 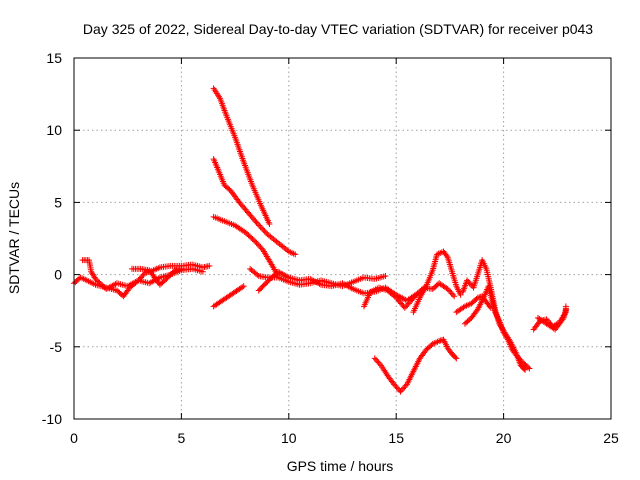 I want to click on y-tick-label: 5, so click(x=58, y=202).